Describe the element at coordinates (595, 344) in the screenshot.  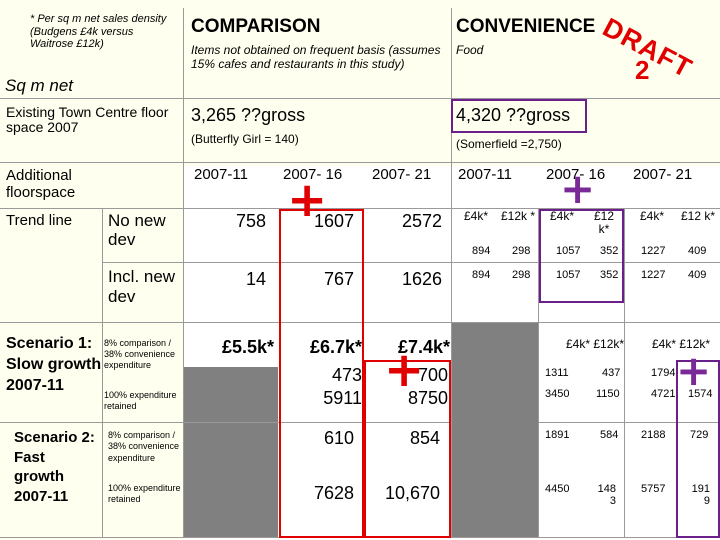
I see `s1-conv-head-a: £4k* £12k*` at that location.